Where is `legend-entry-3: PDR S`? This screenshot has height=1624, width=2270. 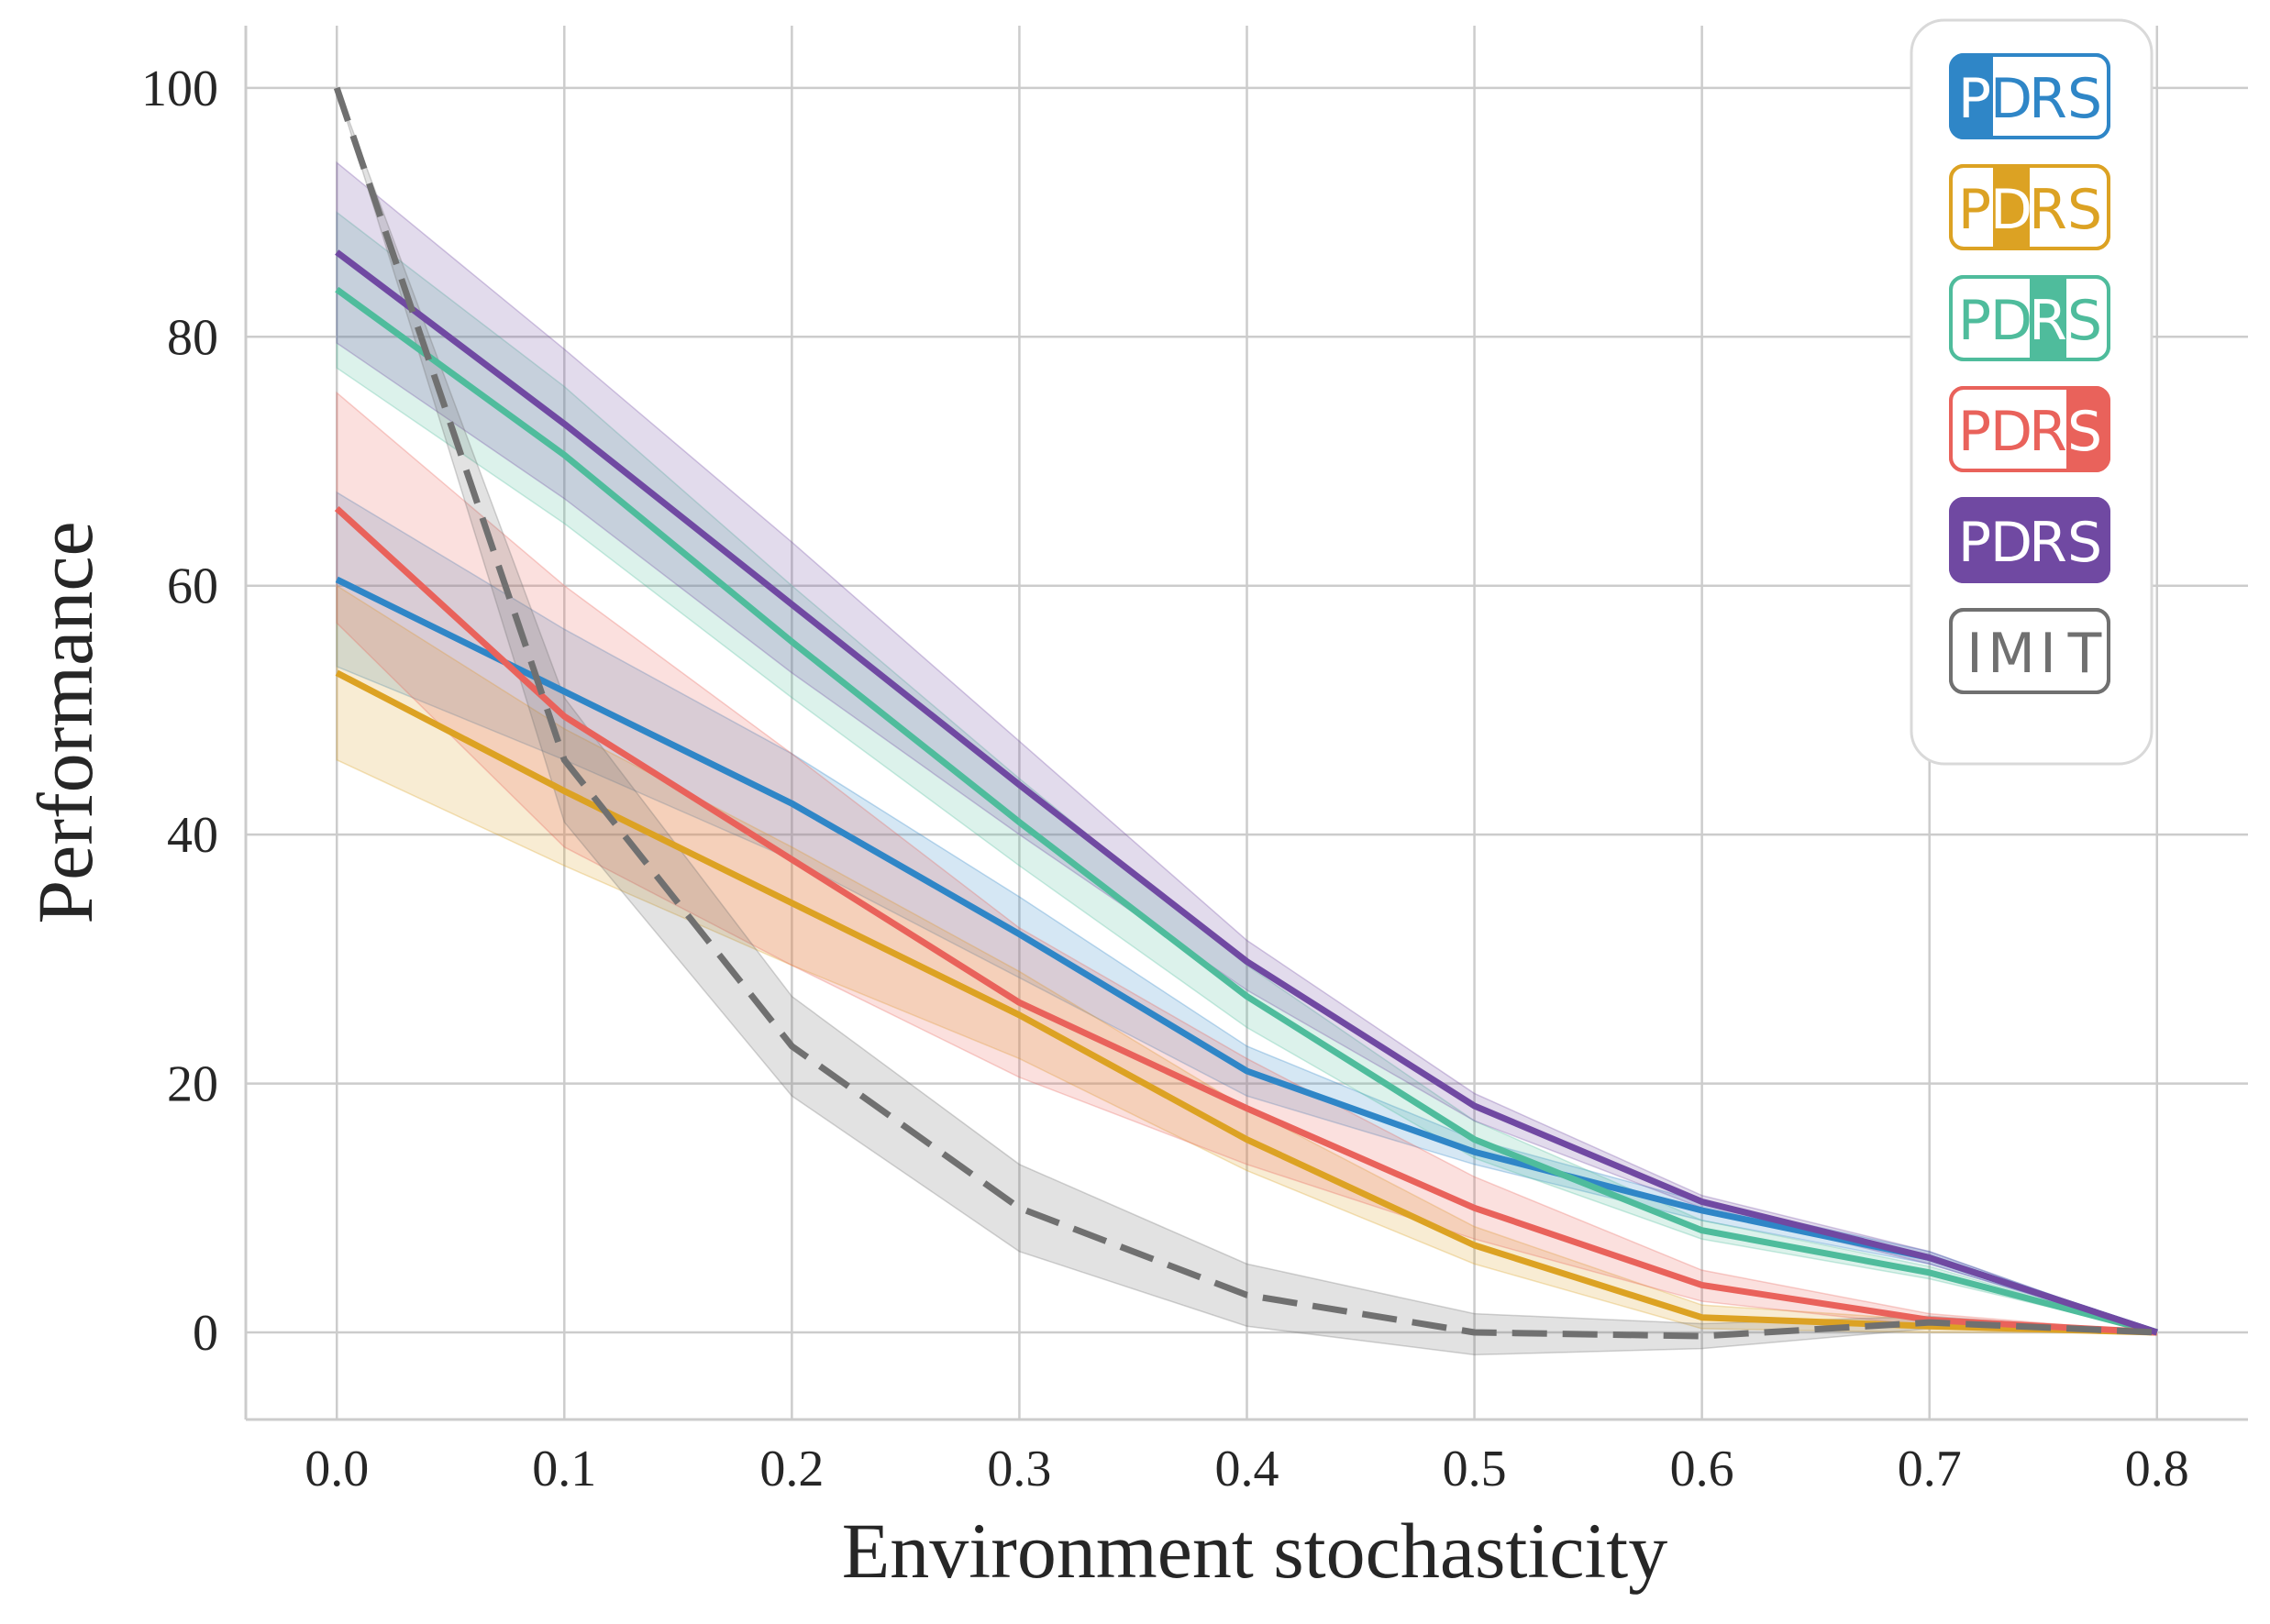
legend-entry-3: PDR S is located at coordinates (2029, 429).